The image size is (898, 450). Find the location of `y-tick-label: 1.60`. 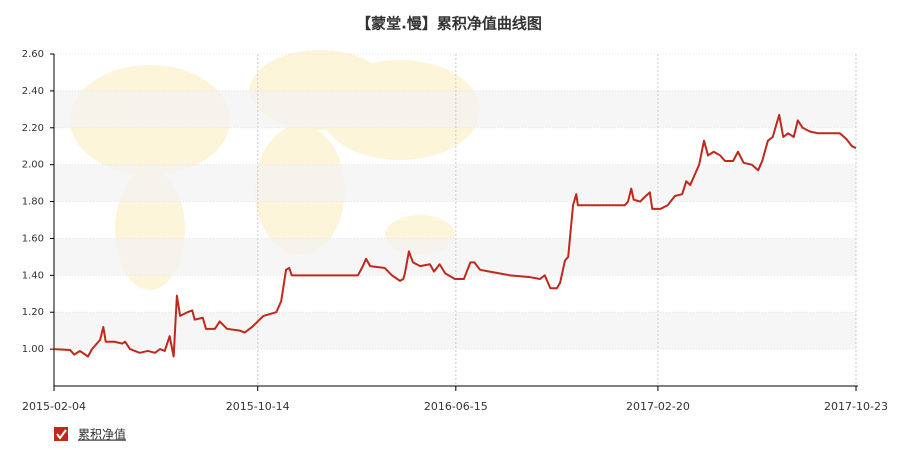

y-tick-label: 1.60 is located at coordinates (33, 238).